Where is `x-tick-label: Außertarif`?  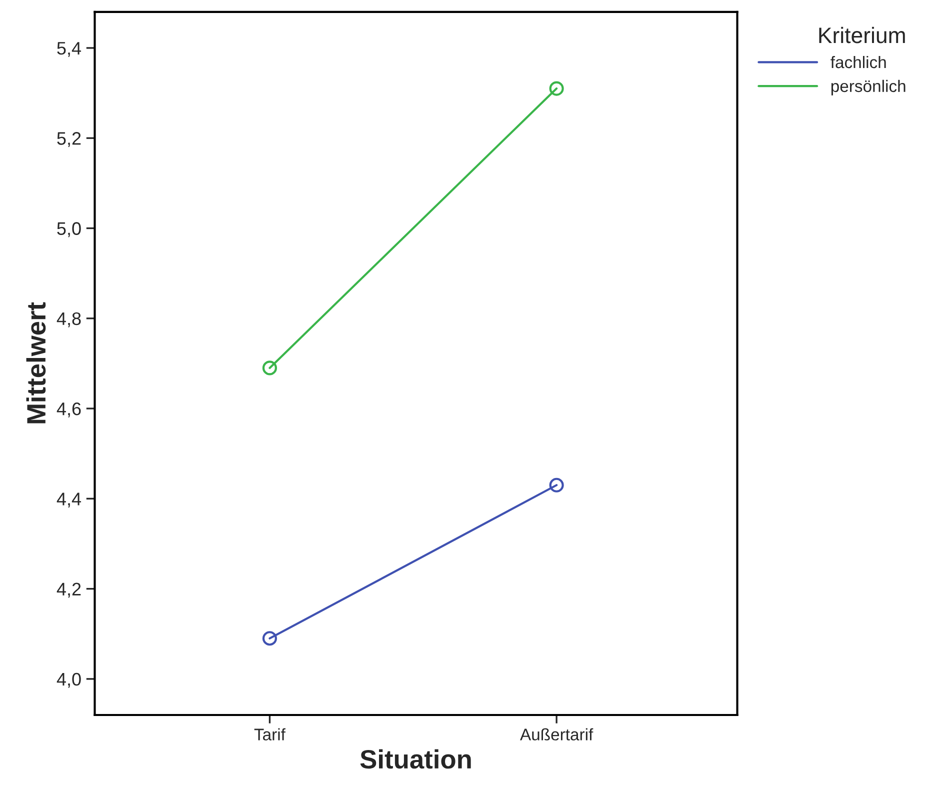
x-tick-label: Außertarif is located at coordinates (557, 734).